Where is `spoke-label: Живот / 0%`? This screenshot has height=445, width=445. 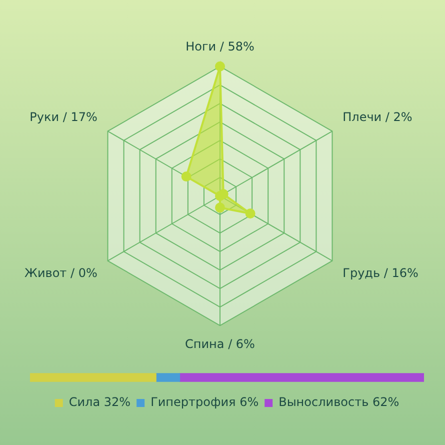 spoke-label: Живот / 0% is located at coordinates (61, 273).